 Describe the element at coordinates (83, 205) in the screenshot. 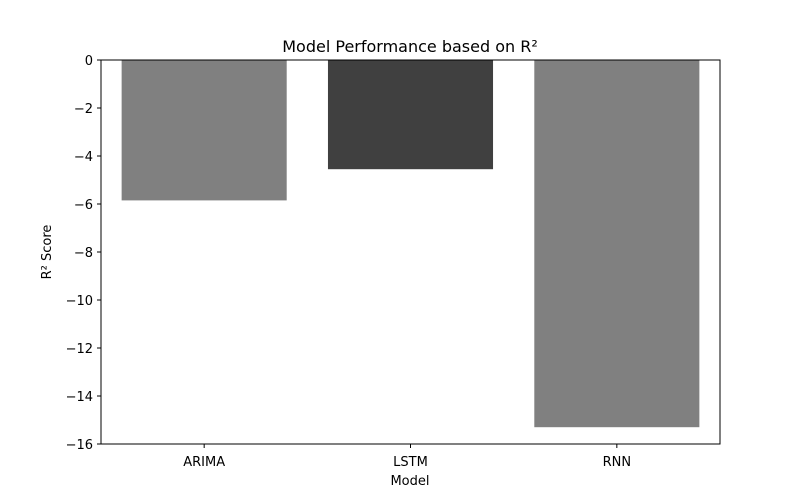

I see `y-tick-label: −6` at that location.